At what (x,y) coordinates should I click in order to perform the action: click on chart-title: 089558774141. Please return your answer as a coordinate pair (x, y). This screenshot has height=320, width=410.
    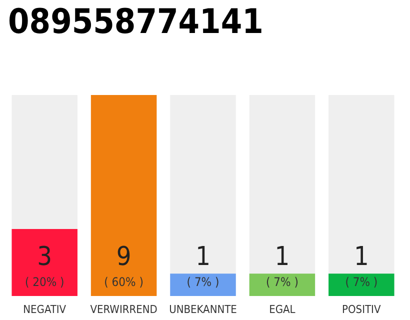
    Looking at the image, I should click on (136, 22).